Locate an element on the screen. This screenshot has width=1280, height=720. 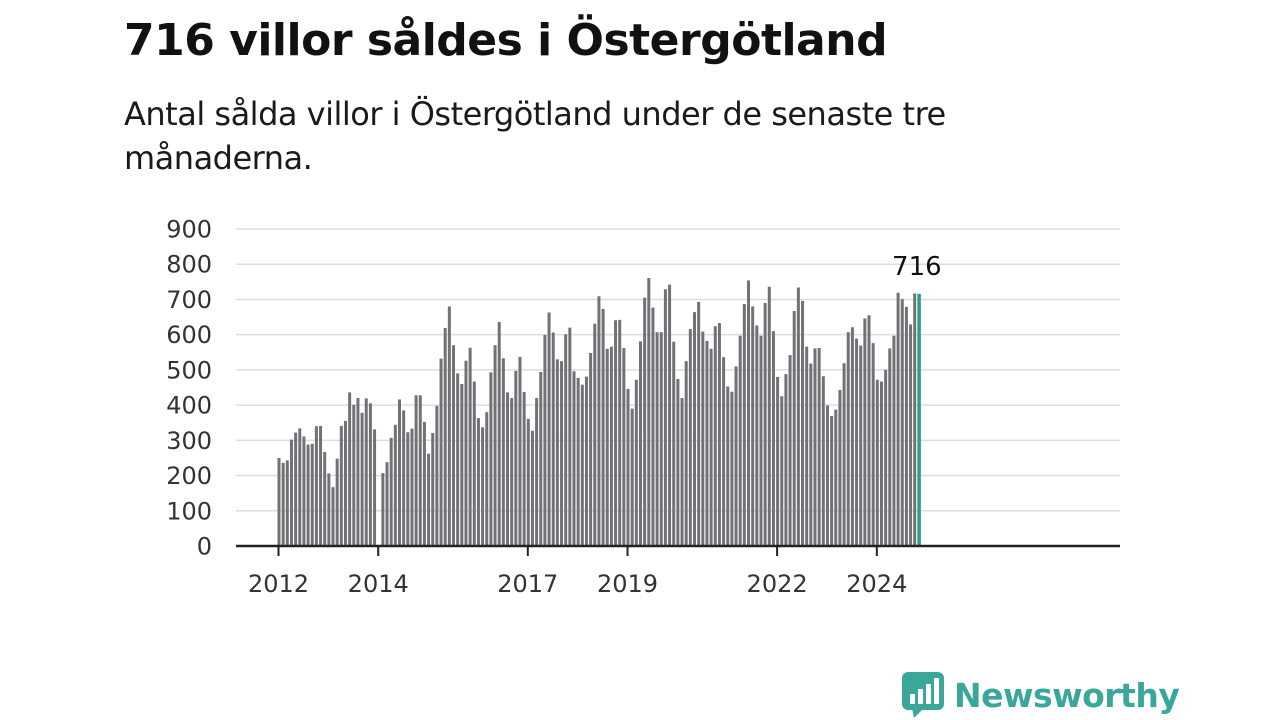
y-tick-label: 600 is located at coordinates (189, 335).